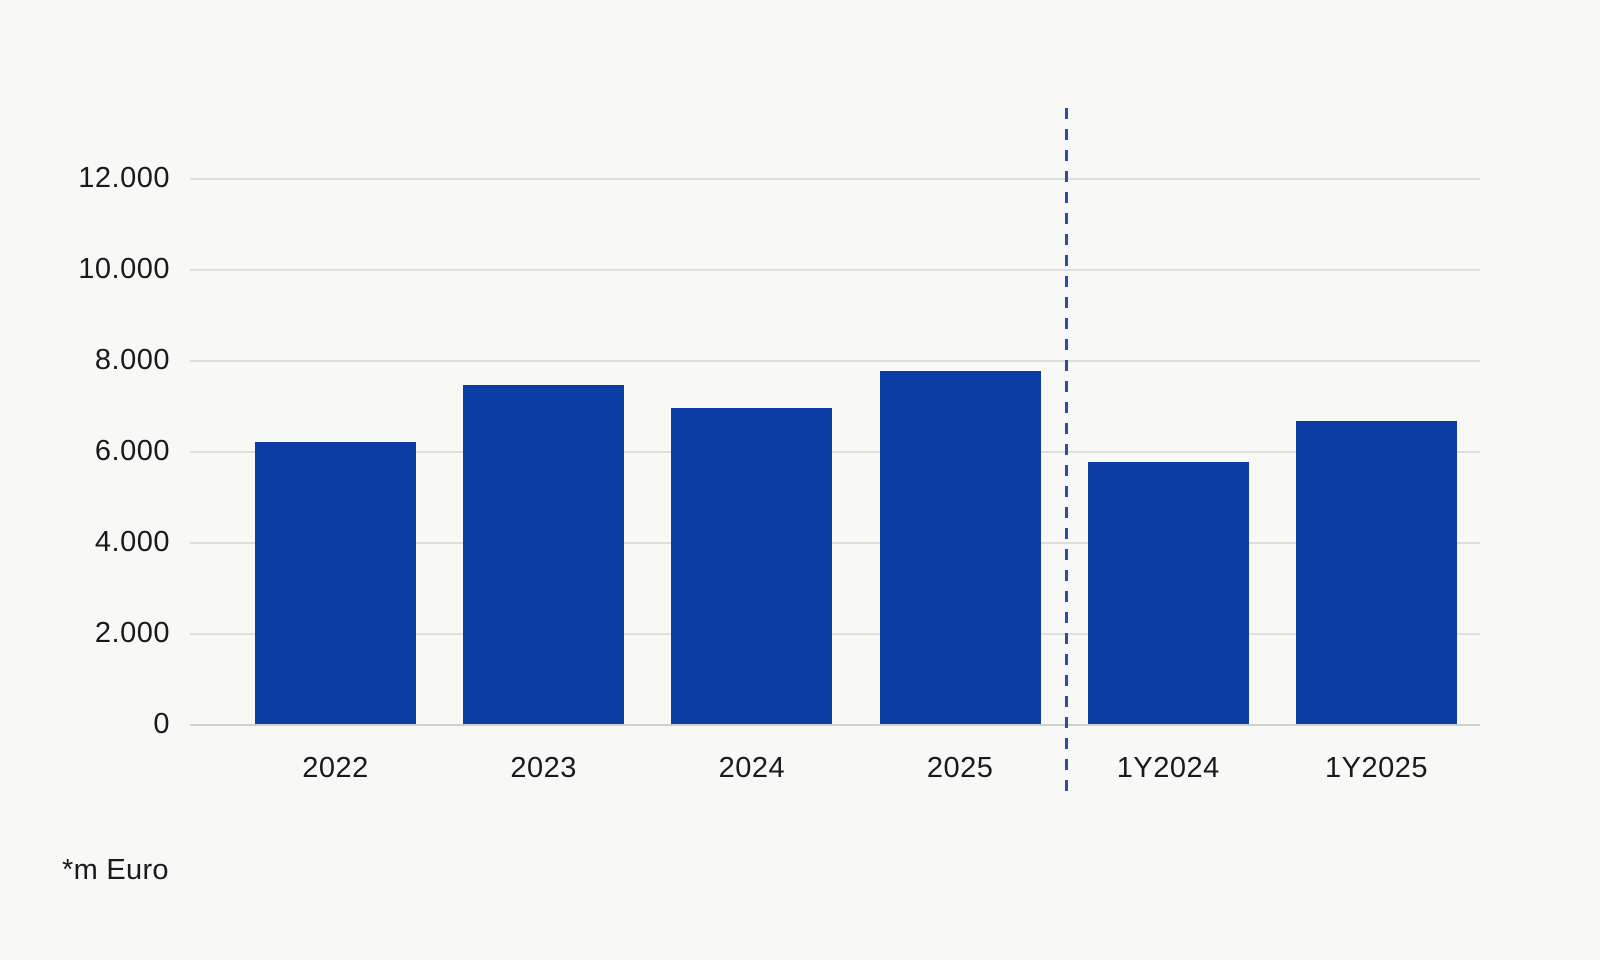  What do you see at coordinates (835, 725) in the screenshot?
I see `x-axis-line` at bounding box center [835, 725].